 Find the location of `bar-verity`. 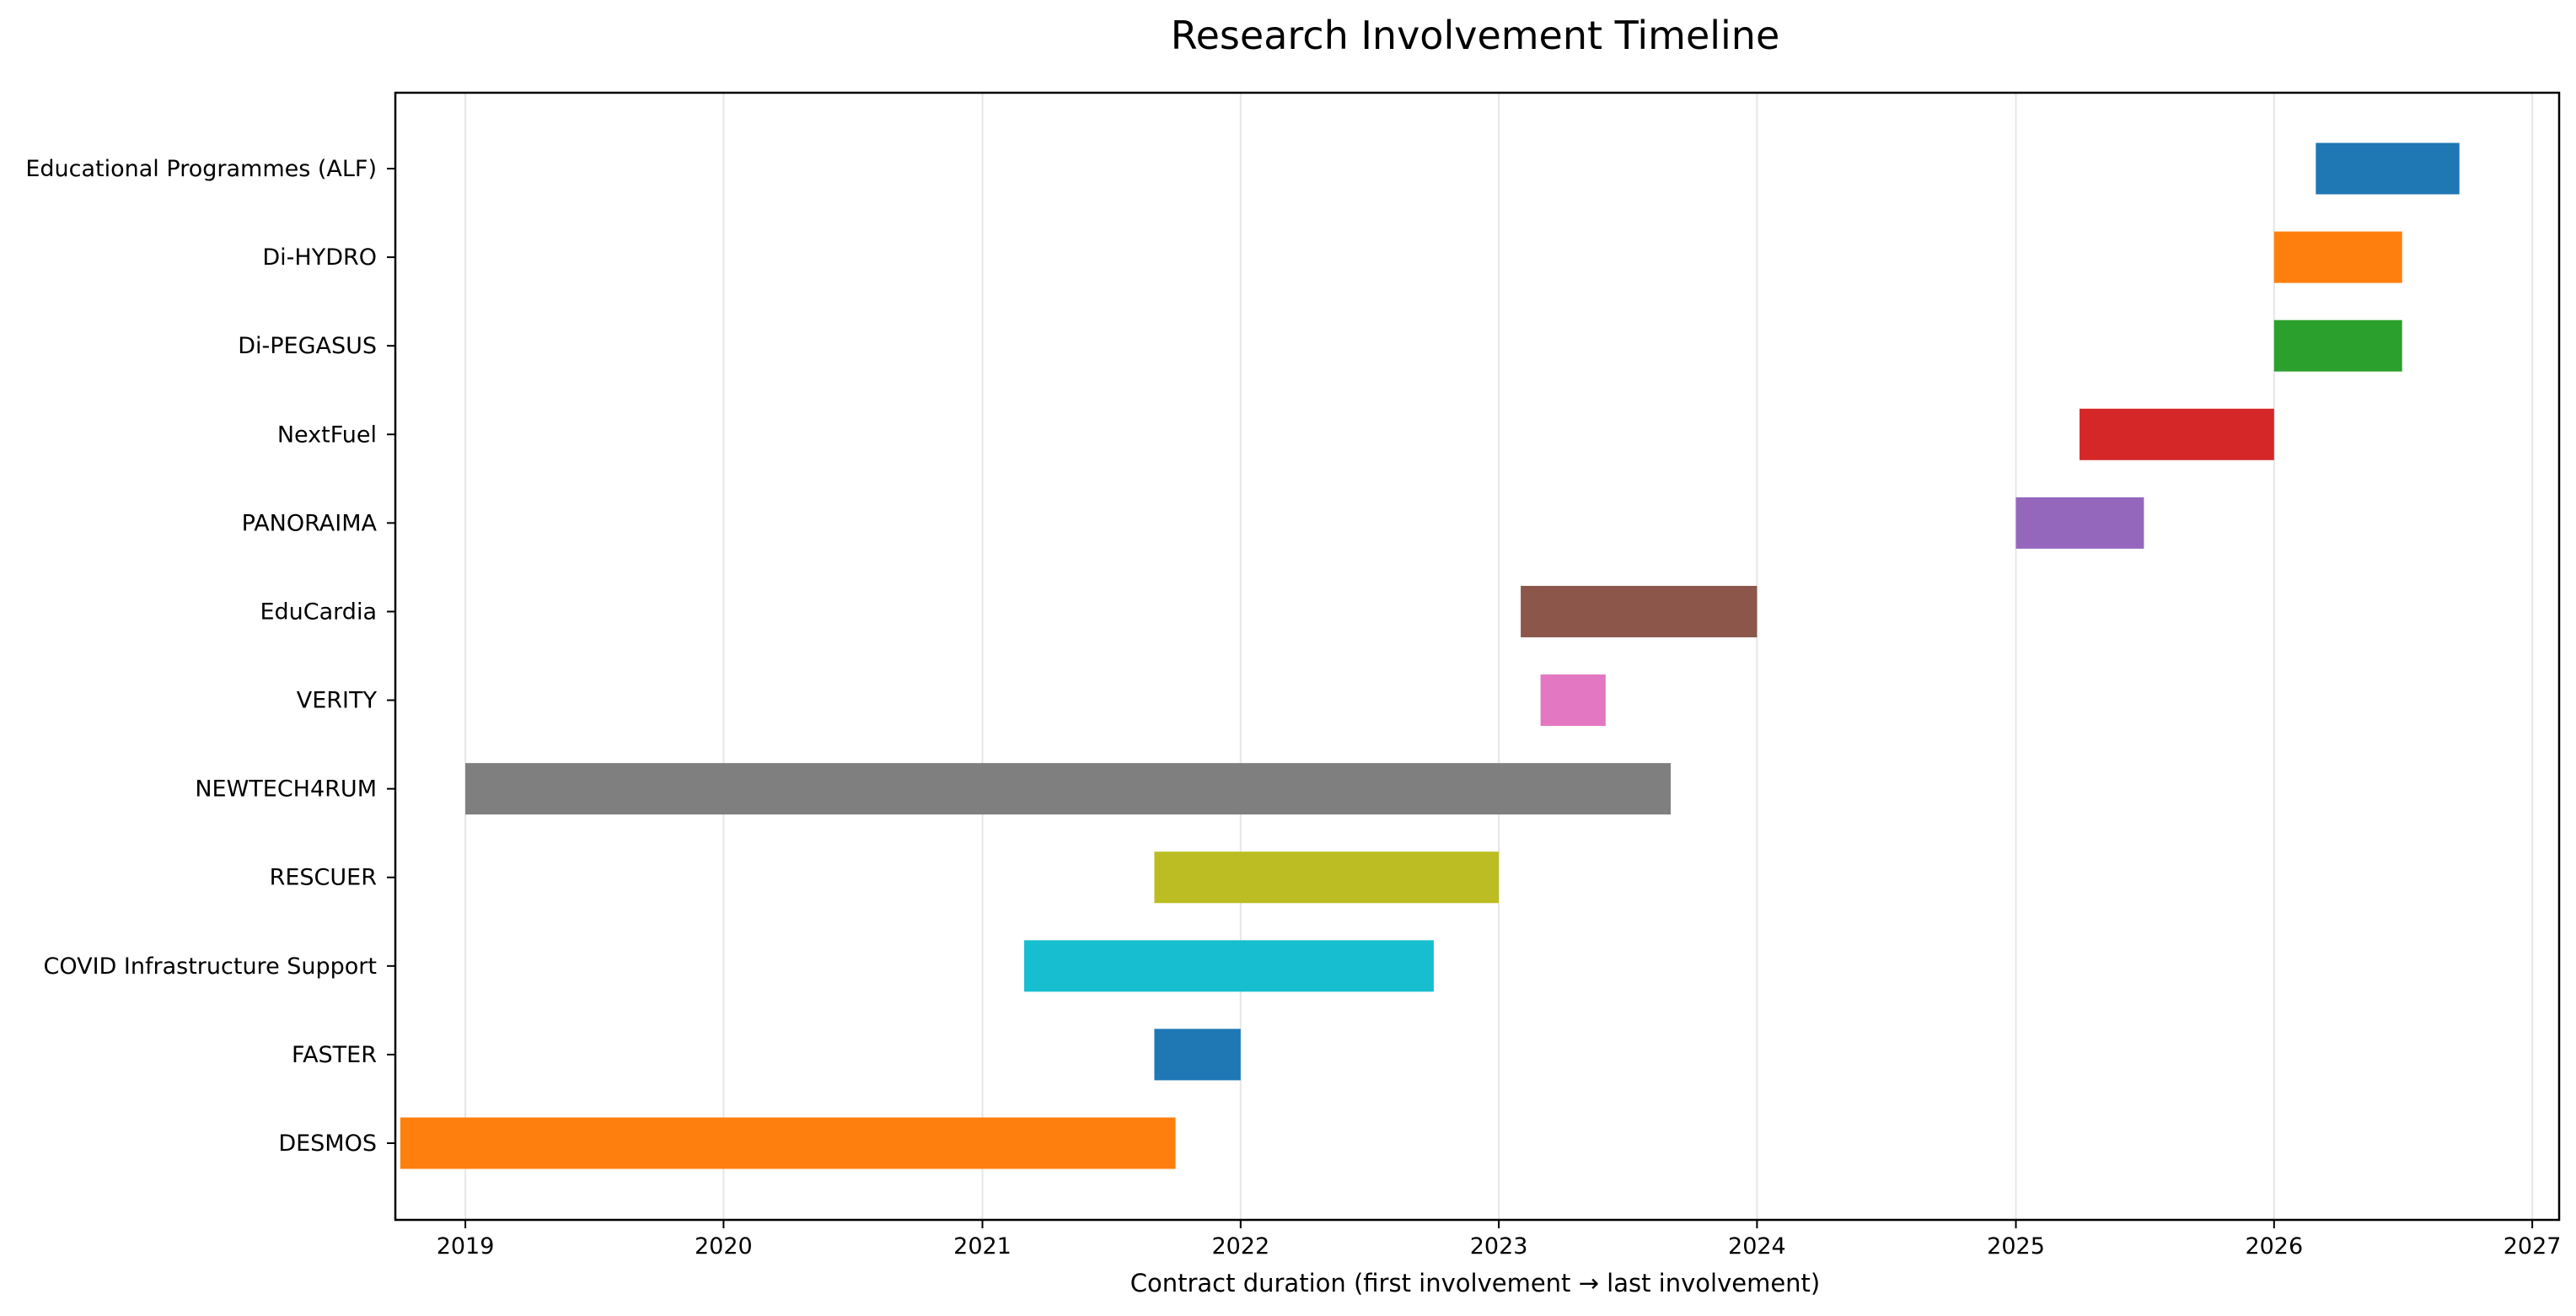

bar-verity is located at coordinates (1573, 700).